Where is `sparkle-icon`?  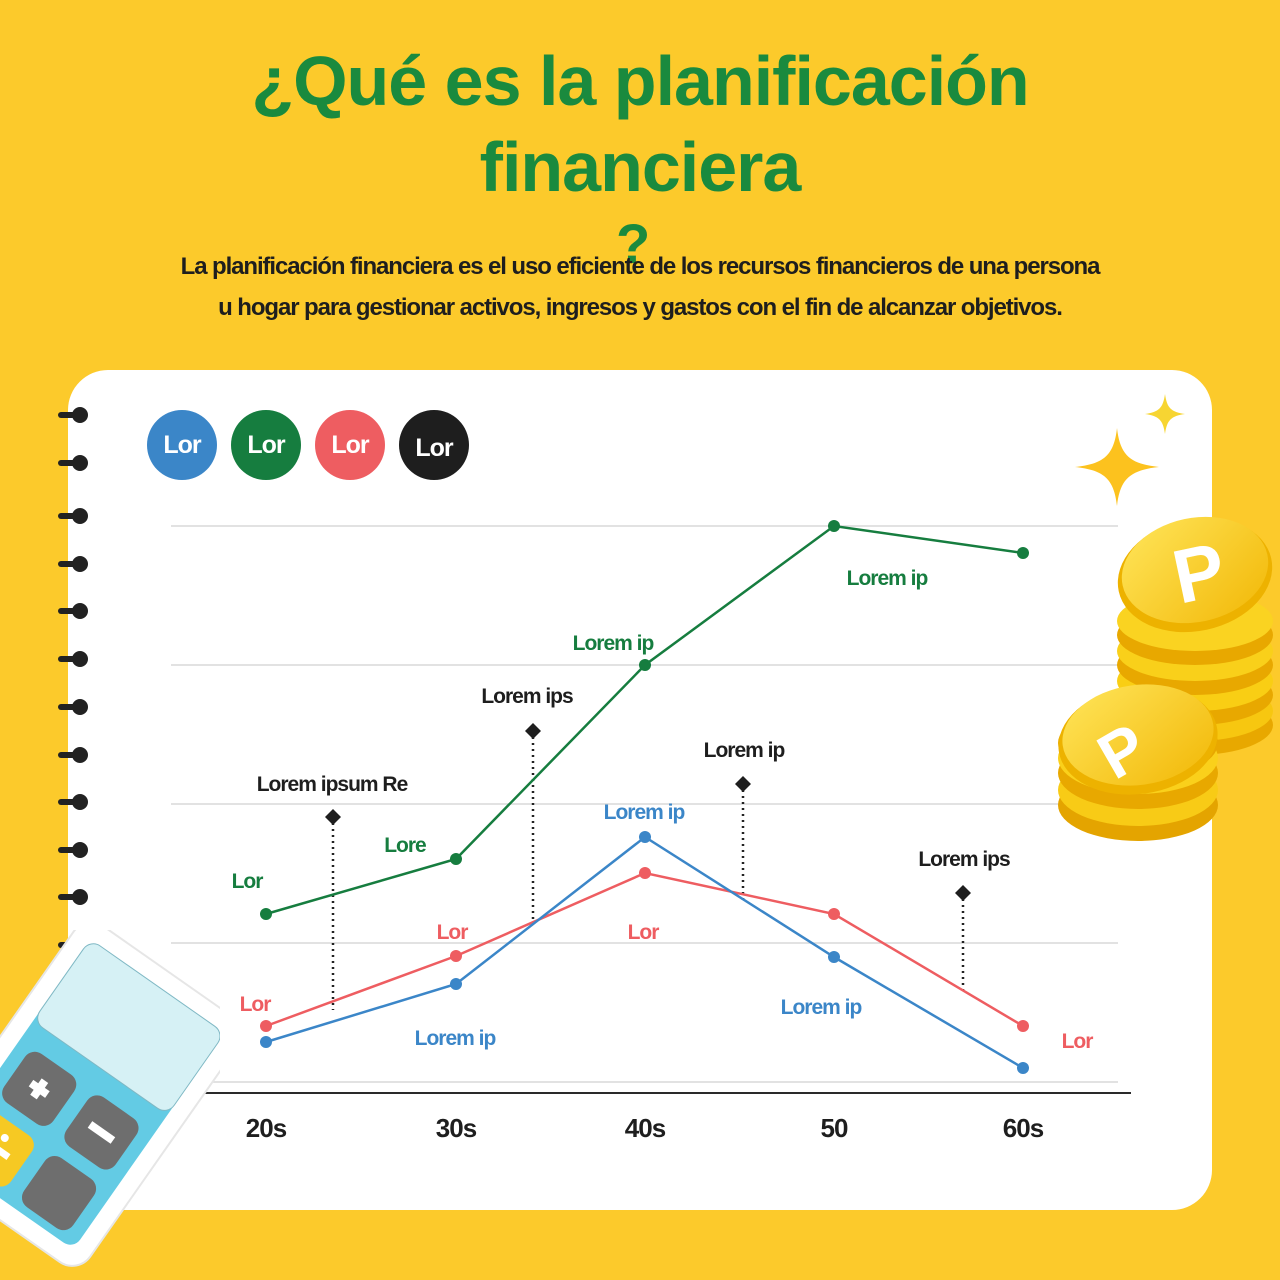 sparkle-icon is located at coordinates (1117, 467).